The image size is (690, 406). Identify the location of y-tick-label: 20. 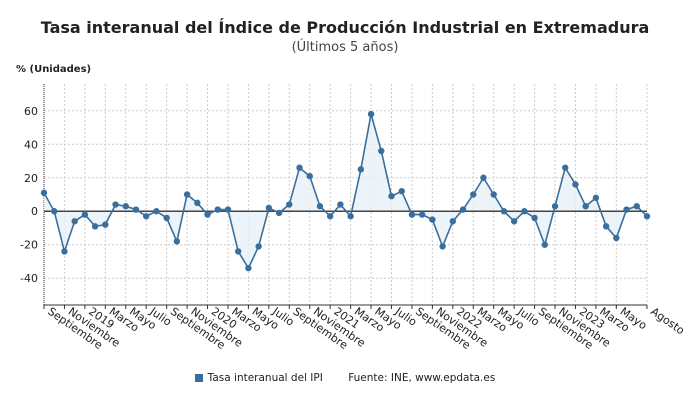
(31, 178).